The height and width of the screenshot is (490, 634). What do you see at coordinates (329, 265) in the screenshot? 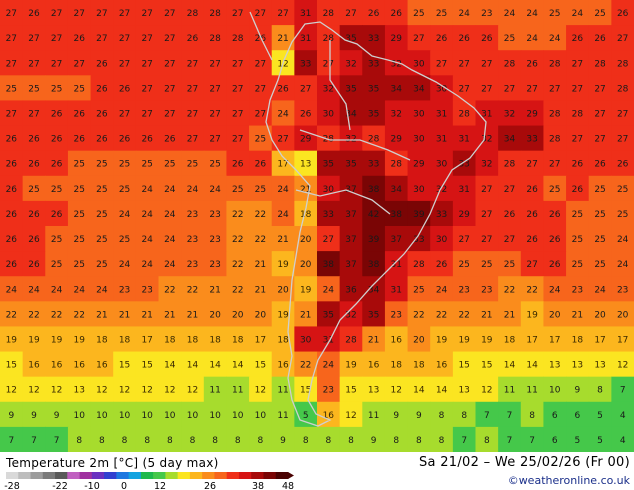
I see `grid-value: 38` at bounding box center [329, 265].